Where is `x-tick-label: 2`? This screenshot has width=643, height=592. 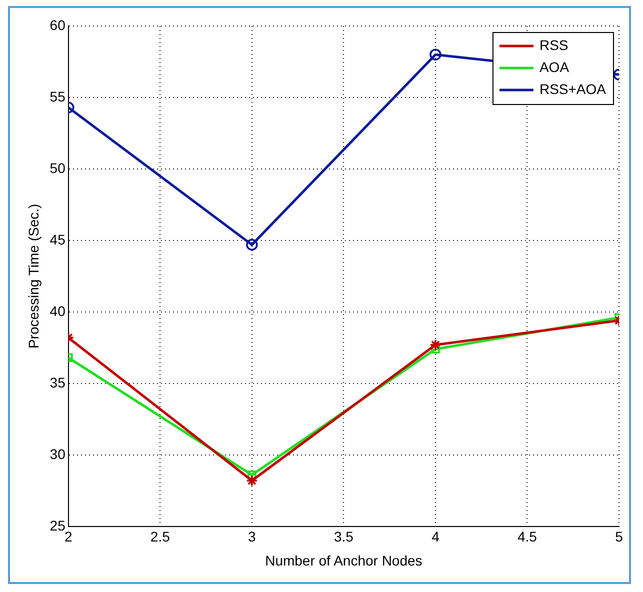
x-tick-label: 2 is located at coordinates (68, 536).